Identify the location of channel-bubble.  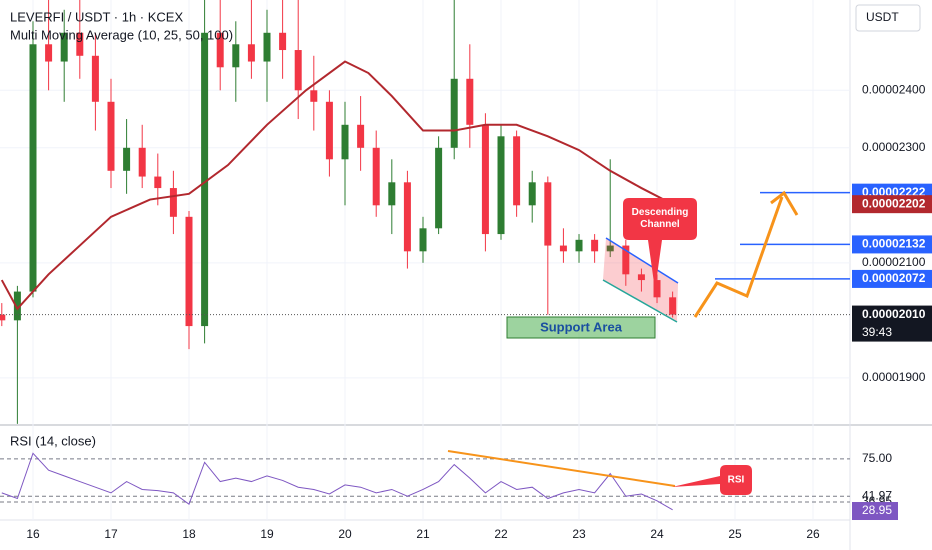
(660, 244).